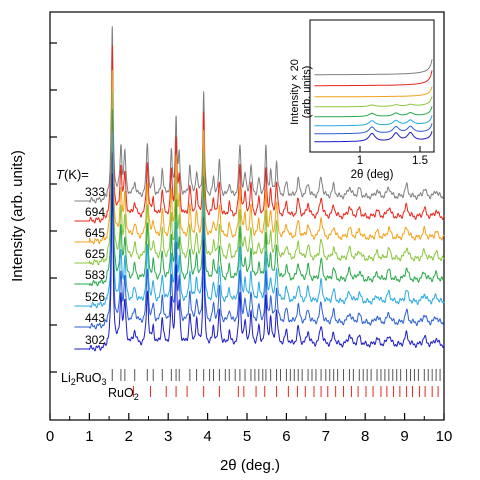  I want to click on inset-ticks: 1 1.5, so click(392, 156).